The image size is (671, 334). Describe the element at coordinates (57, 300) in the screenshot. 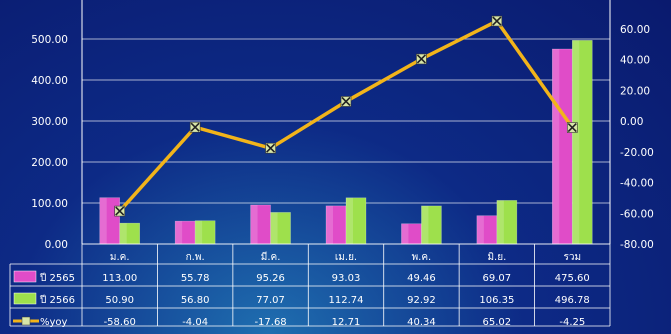

I see `legend-label: ปี 2566` at that location.